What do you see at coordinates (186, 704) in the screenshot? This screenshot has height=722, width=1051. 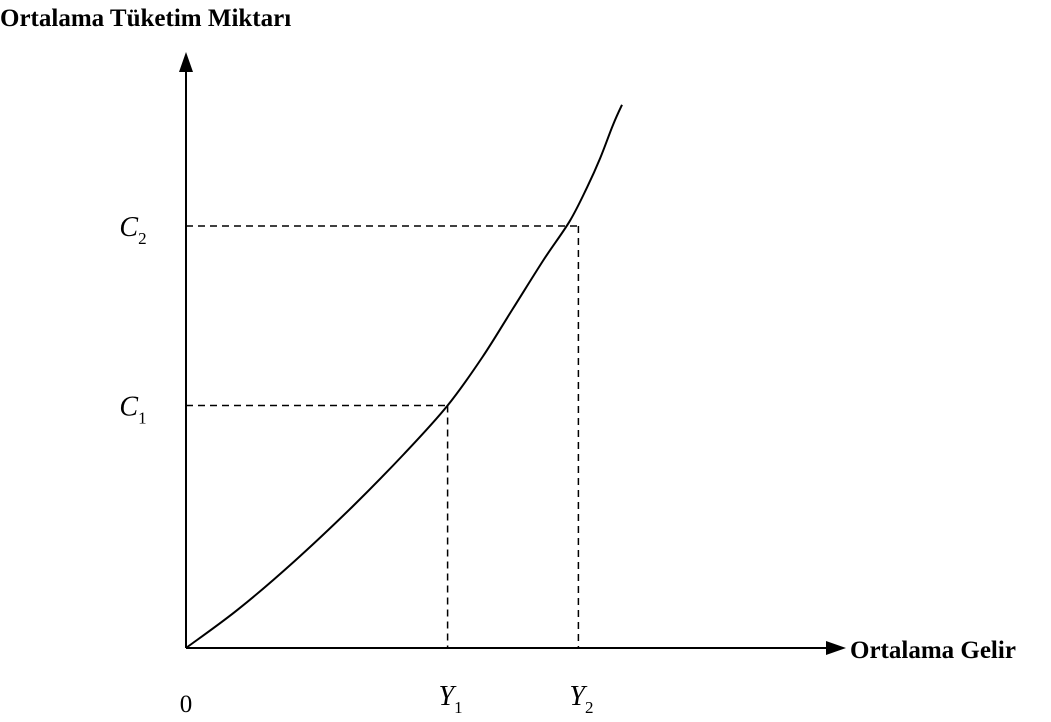 I see `origin-label: 0` at bounding box center [186, 704].